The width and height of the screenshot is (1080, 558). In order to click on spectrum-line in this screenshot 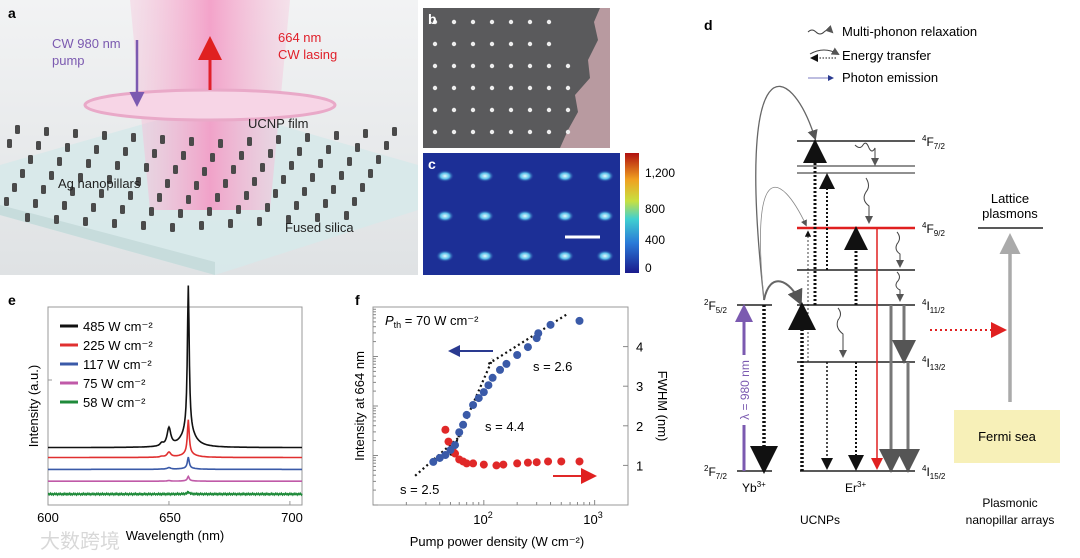, I will do `click(175, 478)`.